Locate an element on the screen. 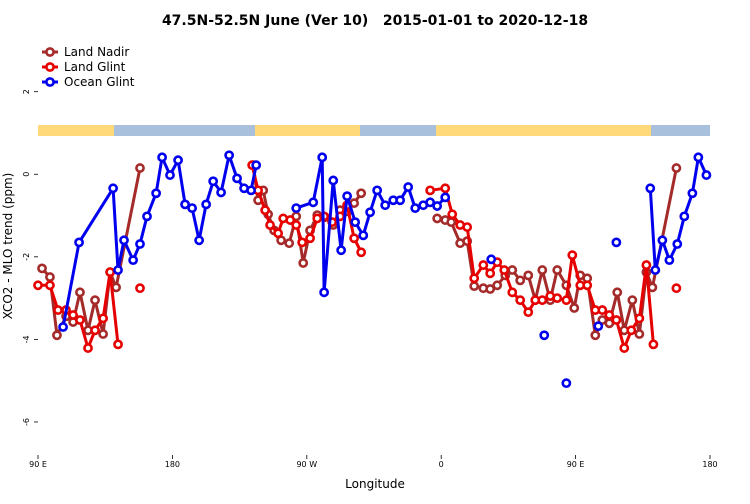  y-tick-label: -2 is located at coordinates (26, 257).